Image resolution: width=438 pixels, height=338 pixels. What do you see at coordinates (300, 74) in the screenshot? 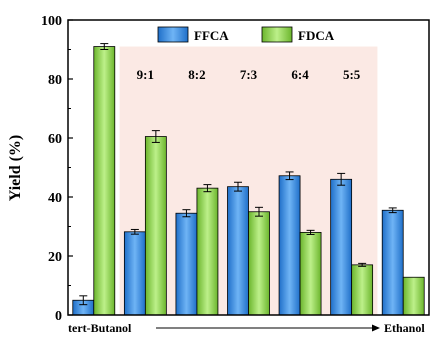
I see `ratio-label: 6:4` at bounding box center [300, 74].